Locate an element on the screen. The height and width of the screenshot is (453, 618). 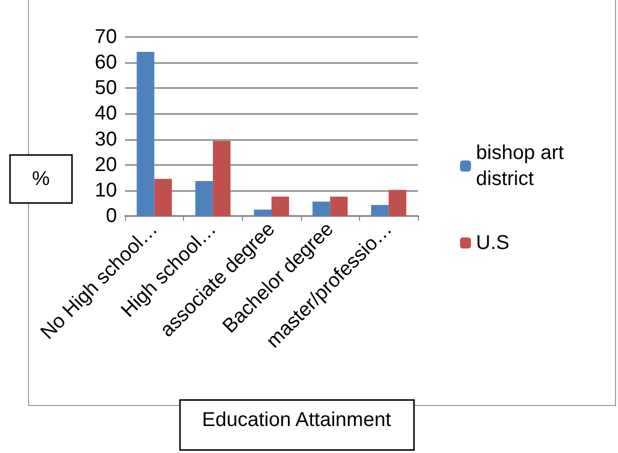
legend-label: U.S is located at coordinates (493, 243).